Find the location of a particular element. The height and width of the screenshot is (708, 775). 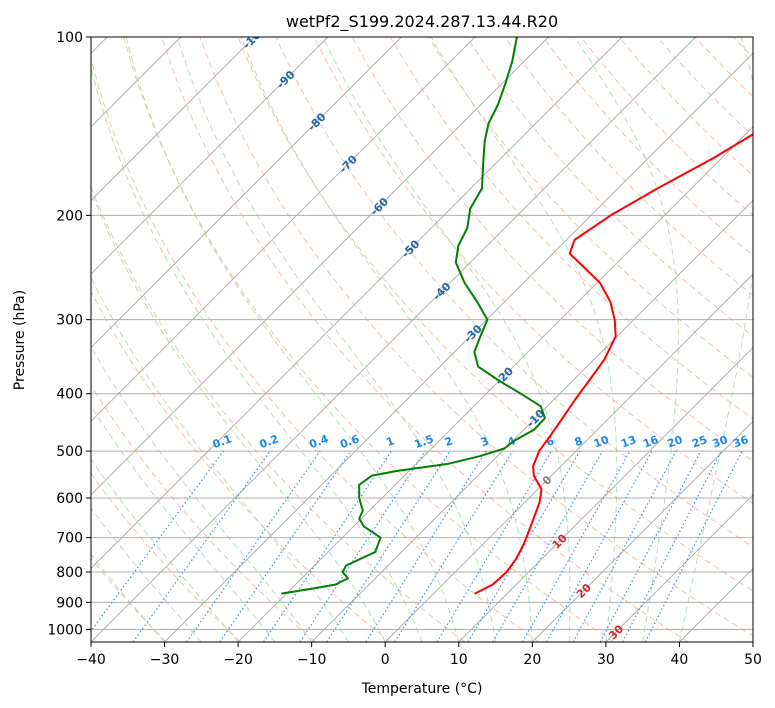

y-tick-label: 800 is located at coordinates (69, 573).